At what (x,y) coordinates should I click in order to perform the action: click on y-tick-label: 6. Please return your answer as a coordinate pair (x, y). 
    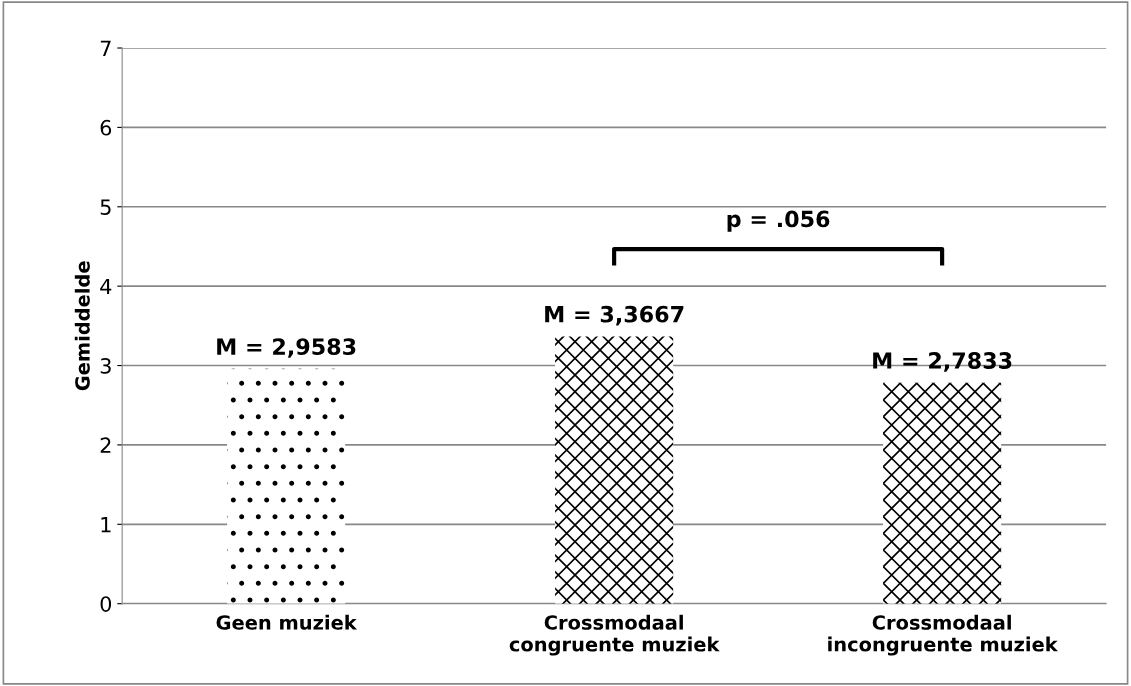
    Looking at the image, I should click on (106, 127).